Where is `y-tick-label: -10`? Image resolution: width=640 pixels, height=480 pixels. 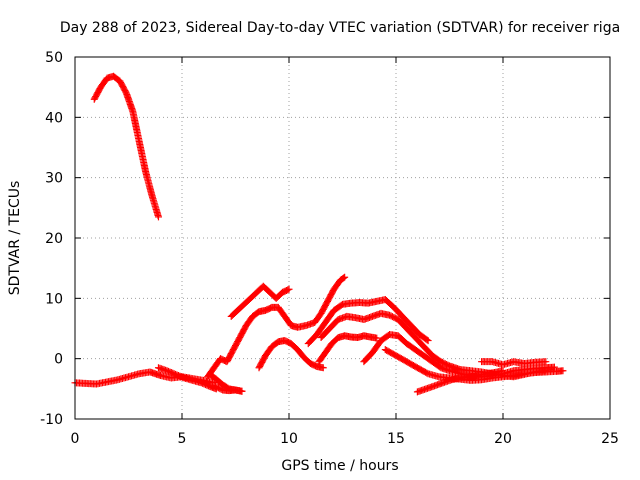
y-tick-label: -10 is located at coordinates (51, 420).